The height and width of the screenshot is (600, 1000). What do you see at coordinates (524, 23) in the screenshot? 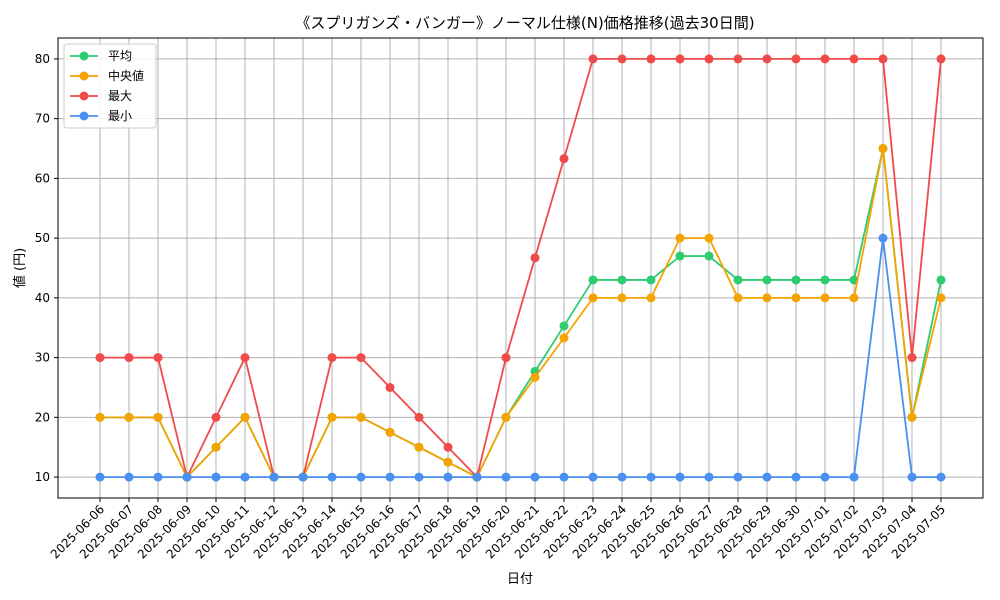
I see `chart-title: 《スプリガンズ・バンガー》ノーマル仕様(N)価格推移(過去30日間)` at bounding box center [524, 23].